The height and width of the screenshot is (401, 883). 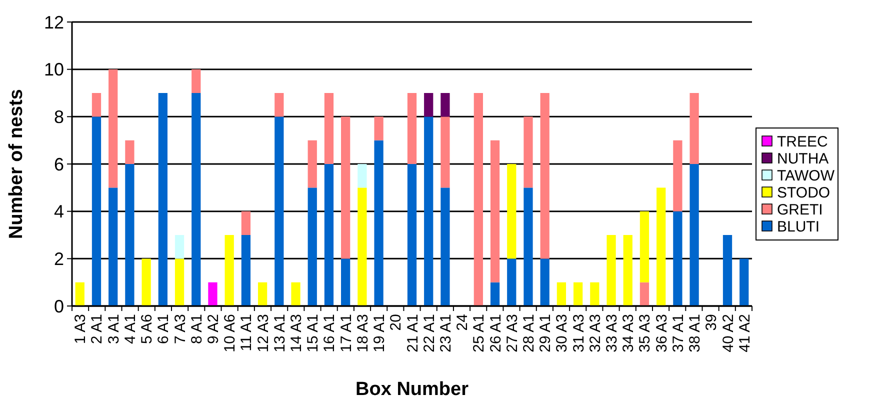 What do you see at coordinates (512, 333) in the screenshot?
I see `x-tick-label: 27 A3` at bounding box center [512, 333].